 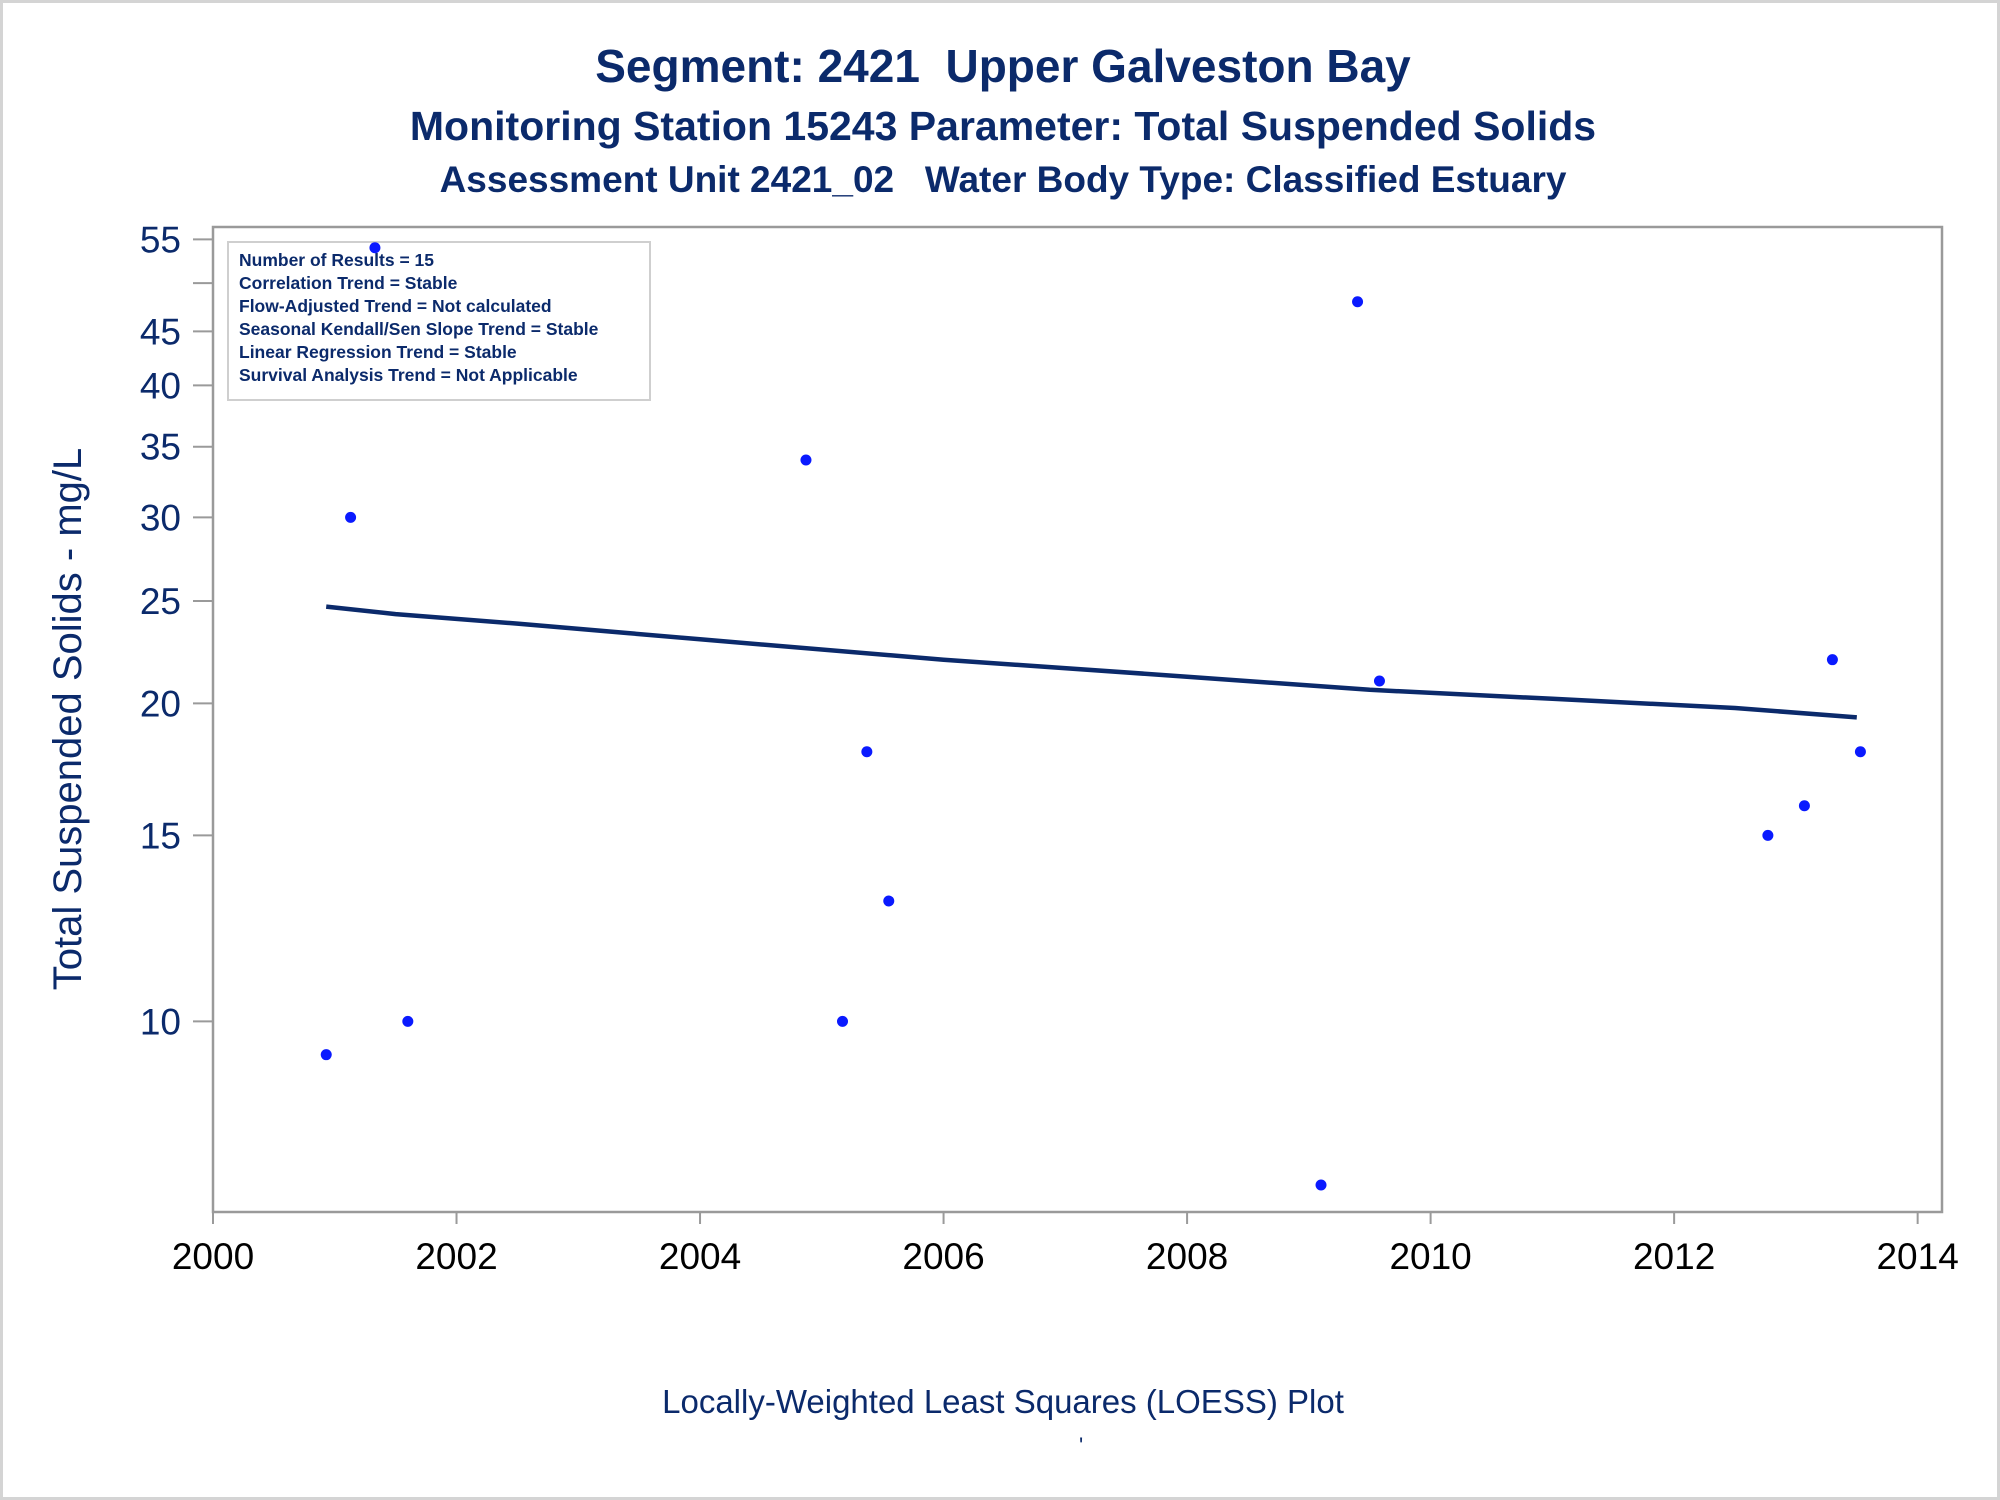 I want to click on y-tick-label: 20, so click(x=160, y=703).